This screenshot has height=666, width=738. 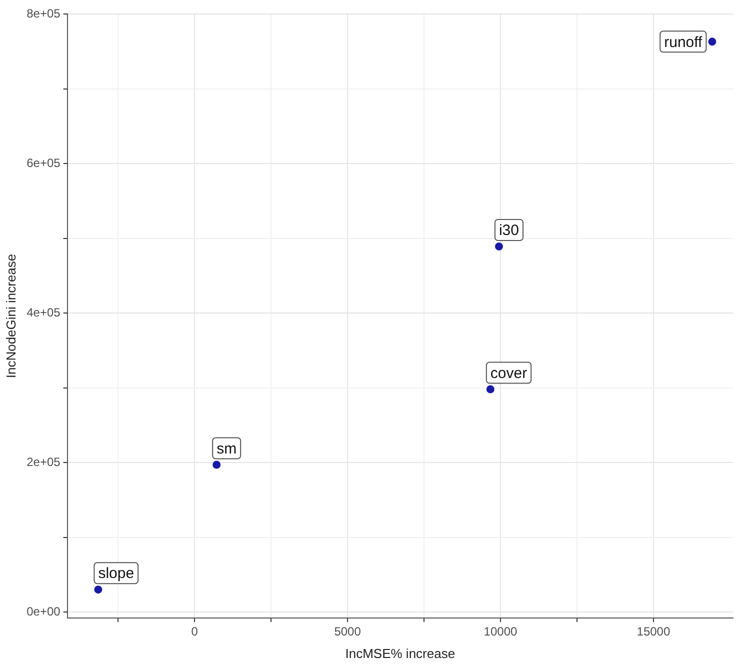 What do you see at coordinates (43, 461) in the screenshot?
I see `y-tick-label: 2e+05` at bounding box center [43, 461].